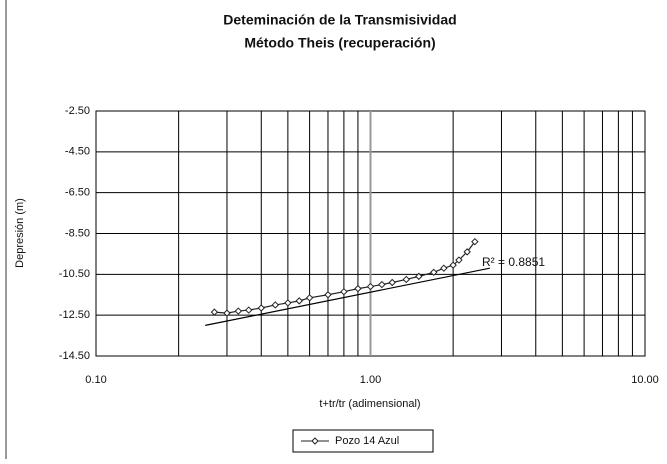 The image size is (667, 464). I want to click on x-tick-label: 1.00, so click(370, 380).